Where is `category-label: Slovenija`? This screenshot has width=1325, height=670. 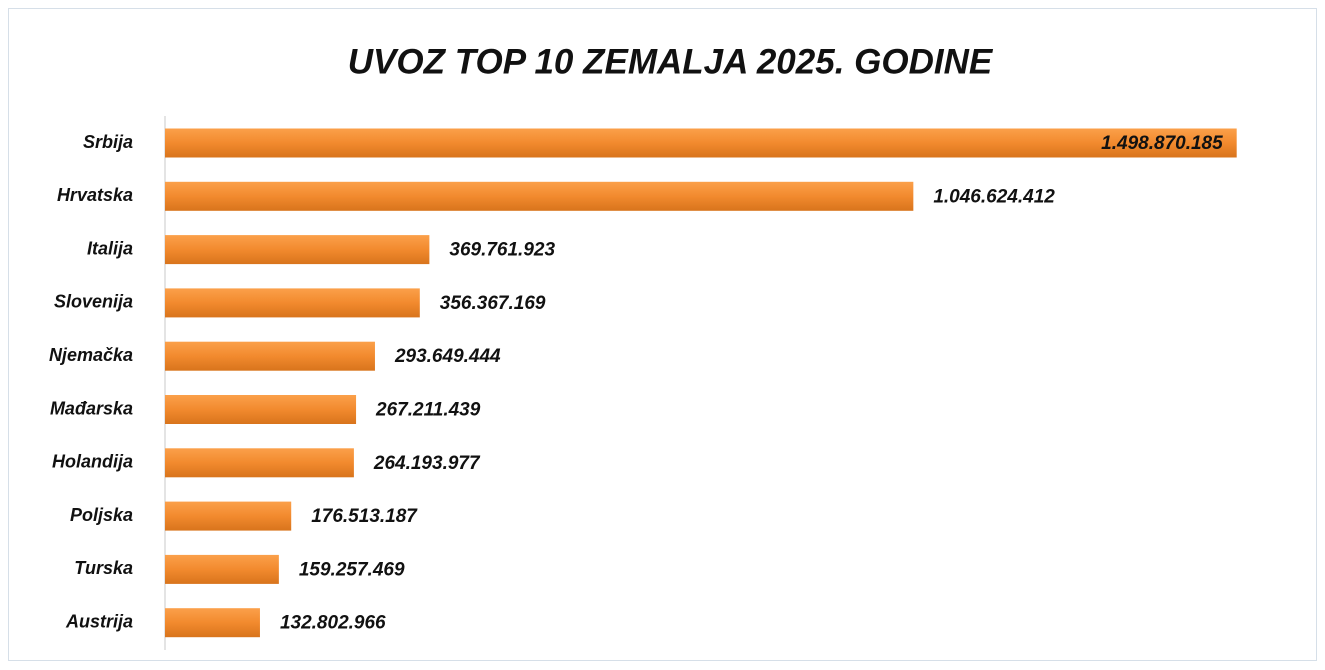
category-label: Slovenija is located at coordinates (93, 302).